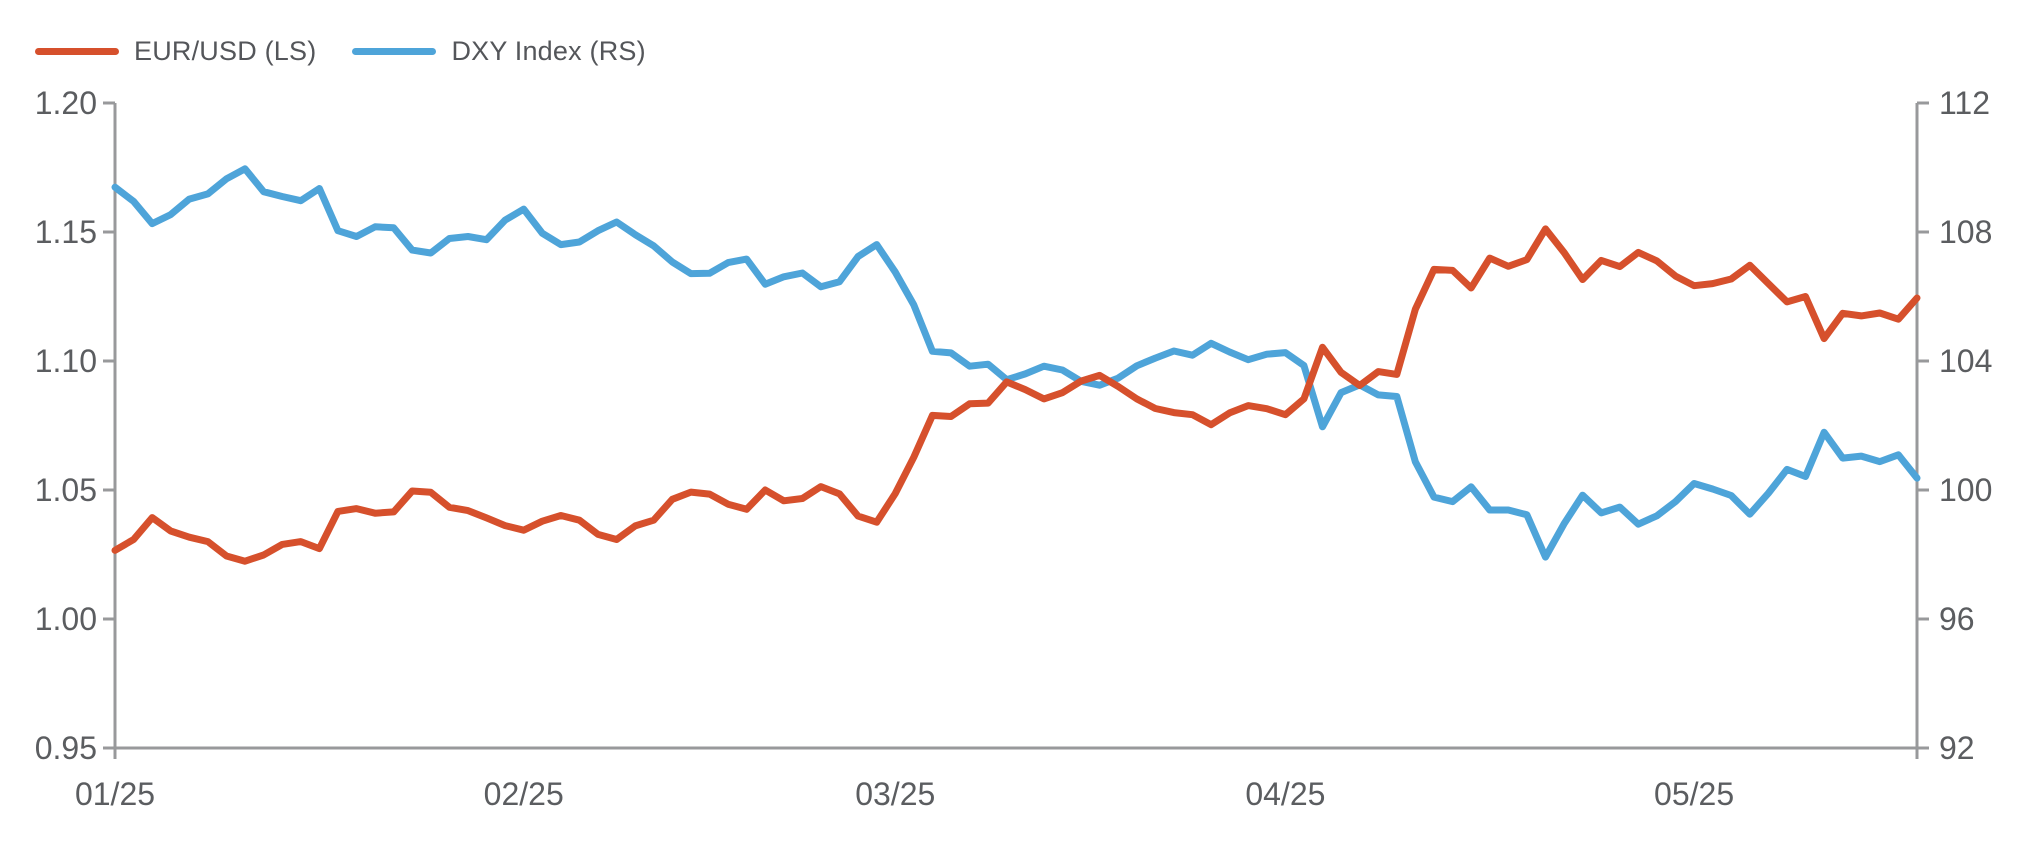 The width and height of the screenshot is (2036, 850). What do you see at coordinates (225, 51) in the screenshot?
I see `eurusd-legend-label: EUR/USD (LS)` at bounding box center [225, 51].